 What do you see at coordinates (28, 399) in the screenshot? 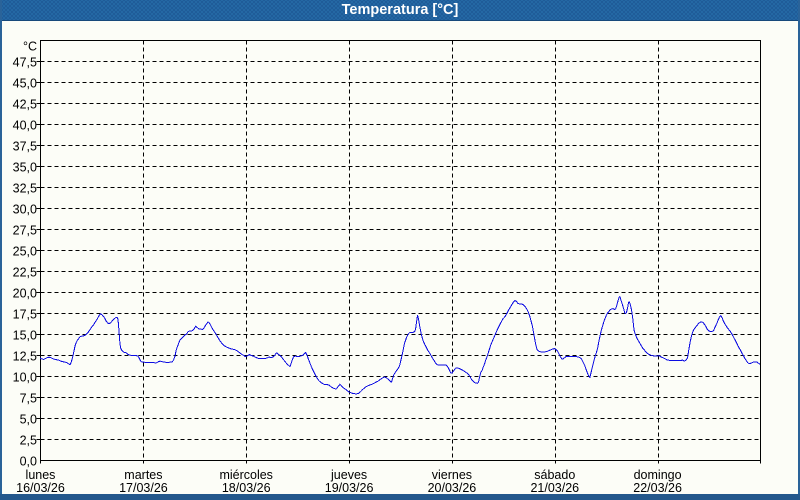
I see `svg-text: 7,5` at bounding box center [28, 399].